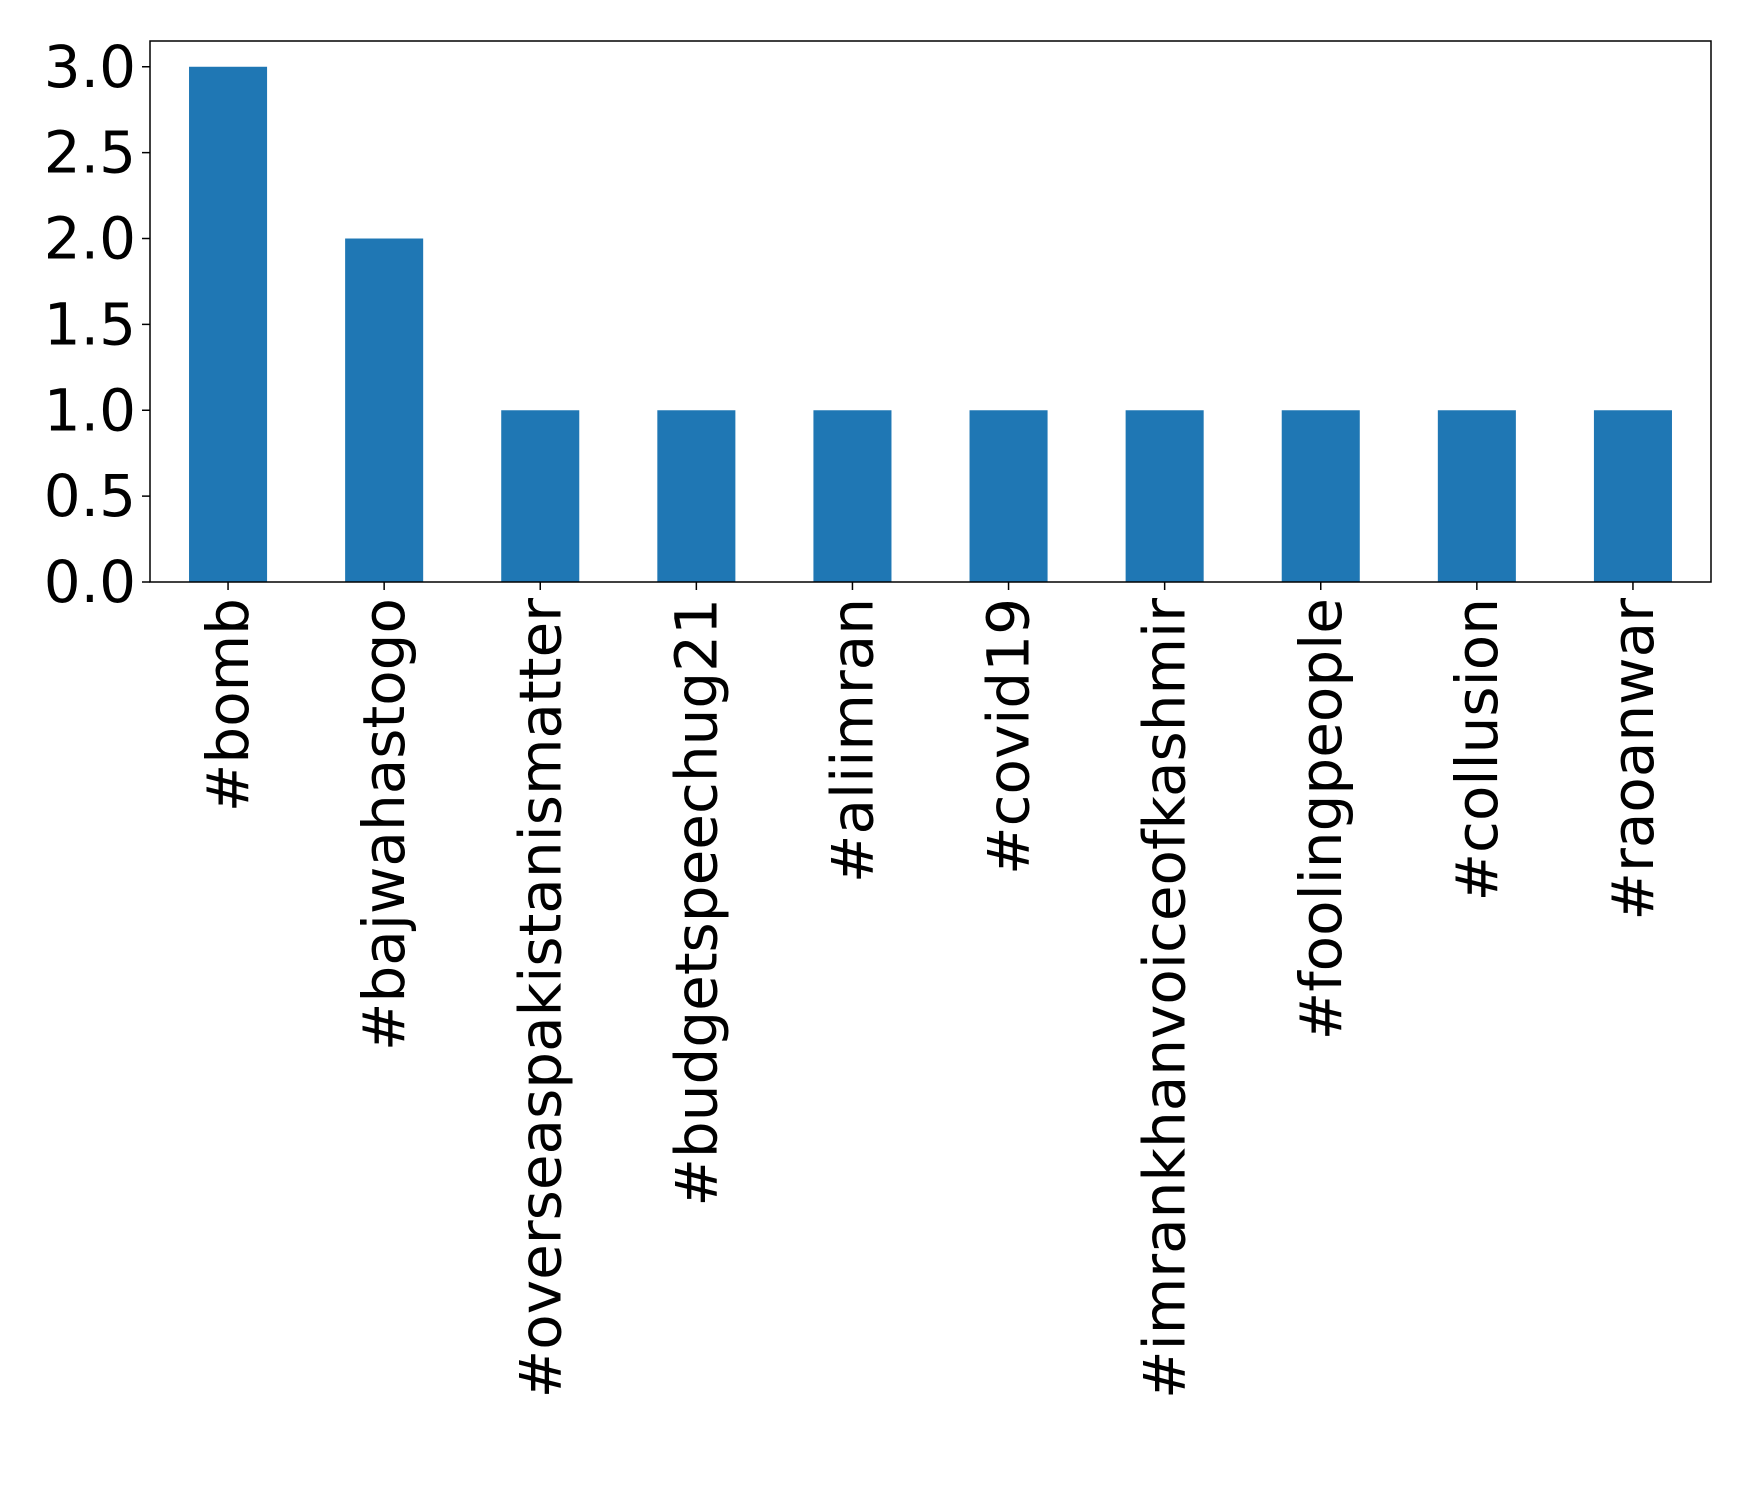  Describe the element at coordinates (540, 496) in the screenshot. I see `bar-overseaspakistanismatter` at that location.